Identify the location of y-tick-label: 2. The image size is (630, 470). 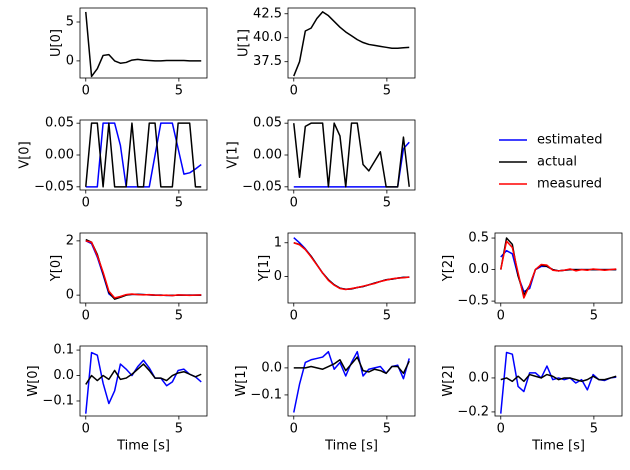
(70, 240).